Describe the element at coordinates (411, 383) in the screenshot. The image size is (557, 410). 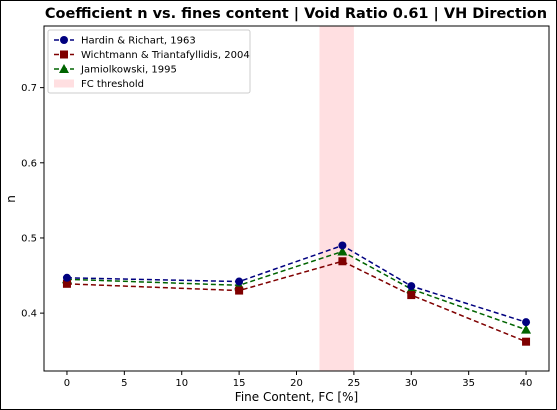
I see `x-tick-label: 30` at that location.